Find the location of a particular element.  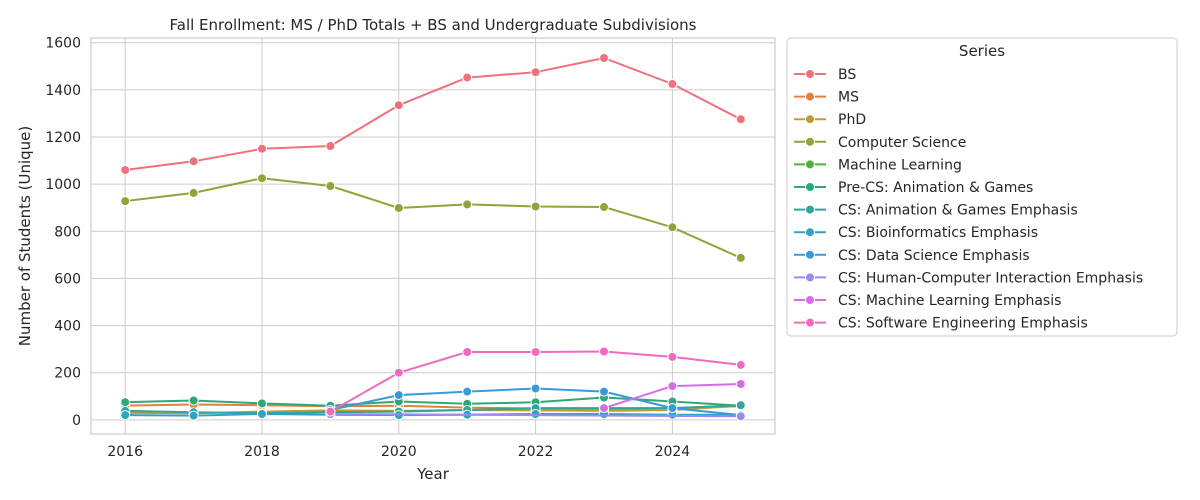

legend-item: CS: Machine Learning Emphasis is located at coordinates (927, 301).